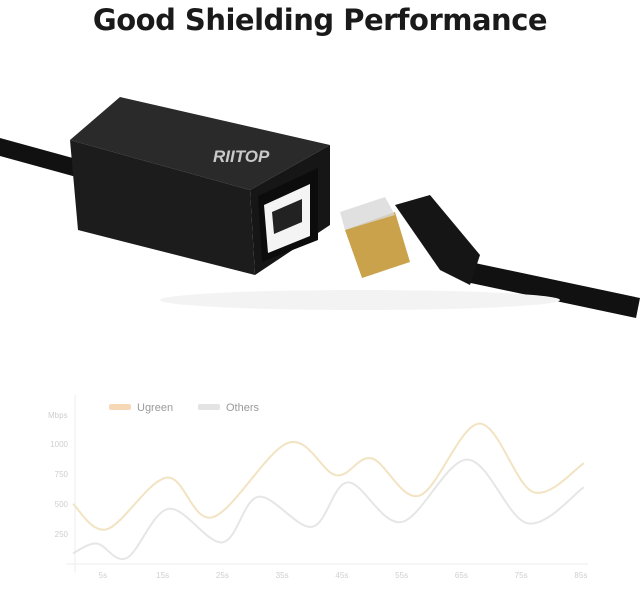  I want to click on x-tick-label: 55s, so click(401, 575).